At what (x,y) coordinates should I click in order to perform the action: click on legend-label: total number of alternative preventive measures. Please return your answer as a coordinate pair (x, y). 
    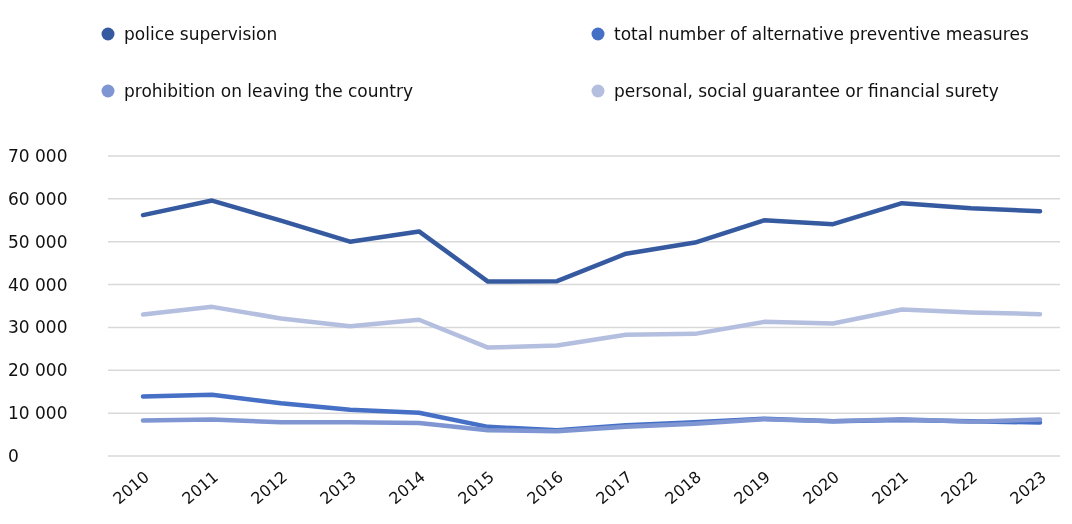
    Looking at the image, I should click on (821, 33).